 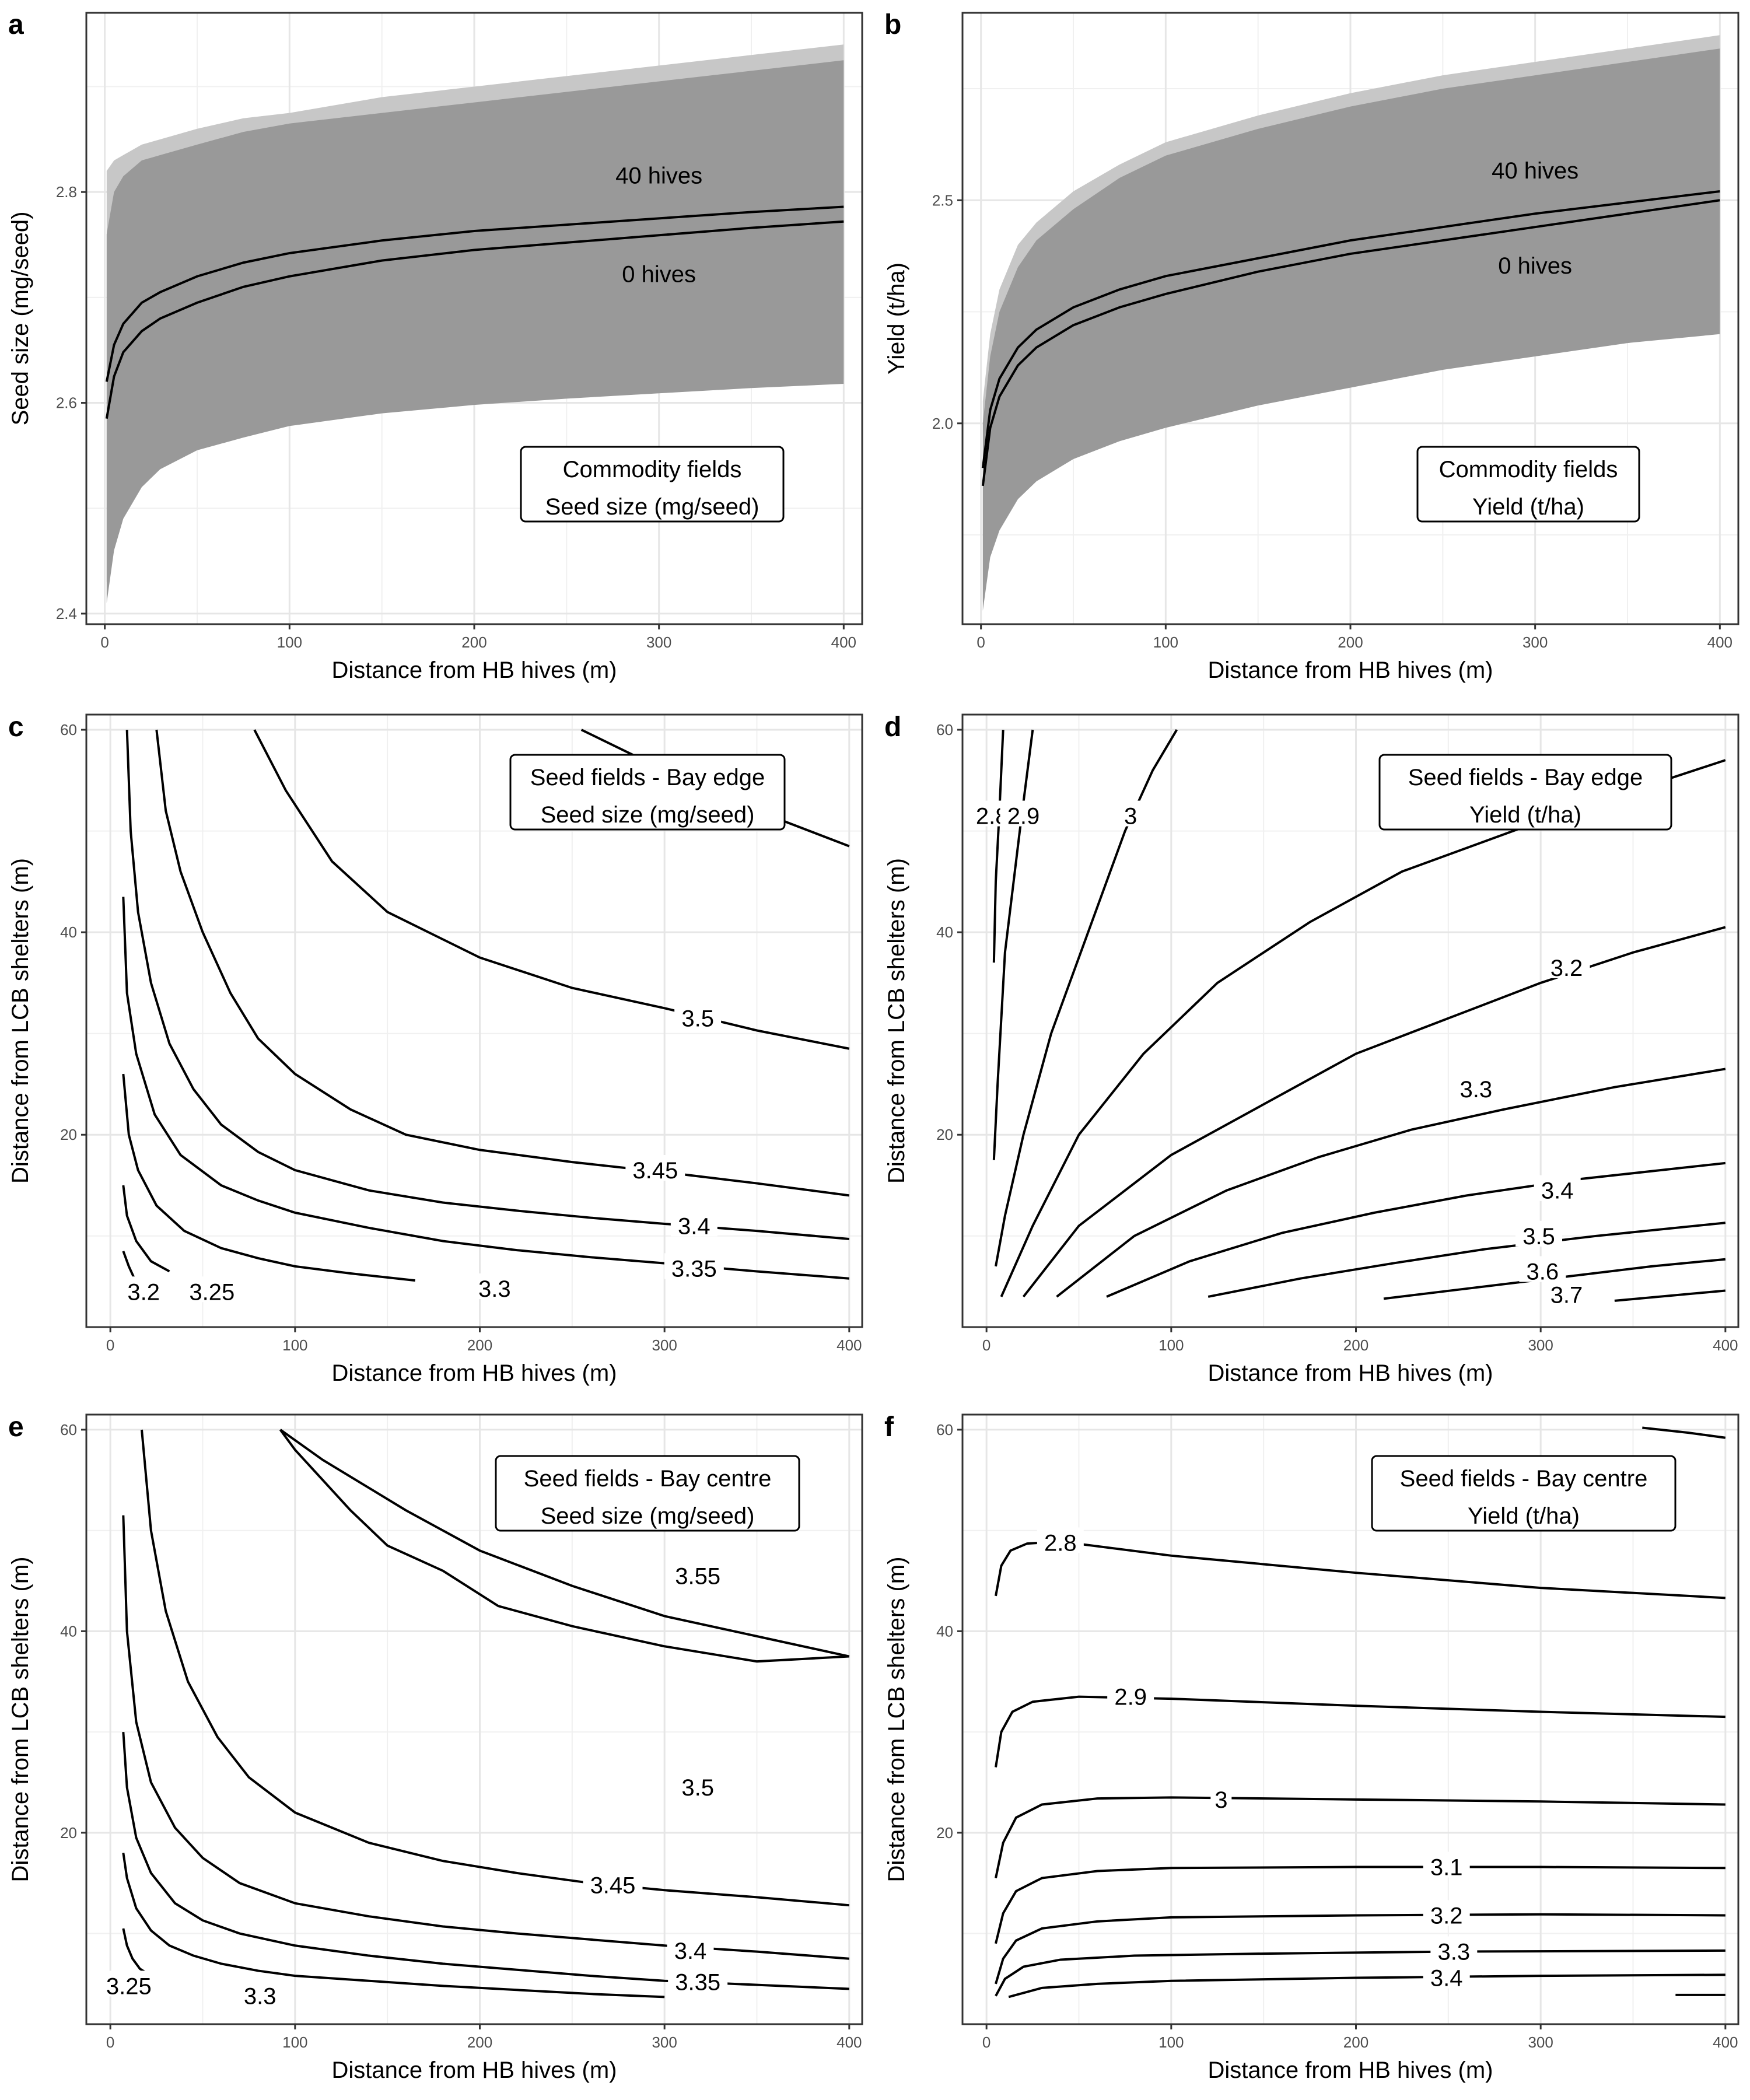 What do you see at coordinates (998, 846) in the screenshot?
I see `contour-2.8` at bounding box center [998, 846].